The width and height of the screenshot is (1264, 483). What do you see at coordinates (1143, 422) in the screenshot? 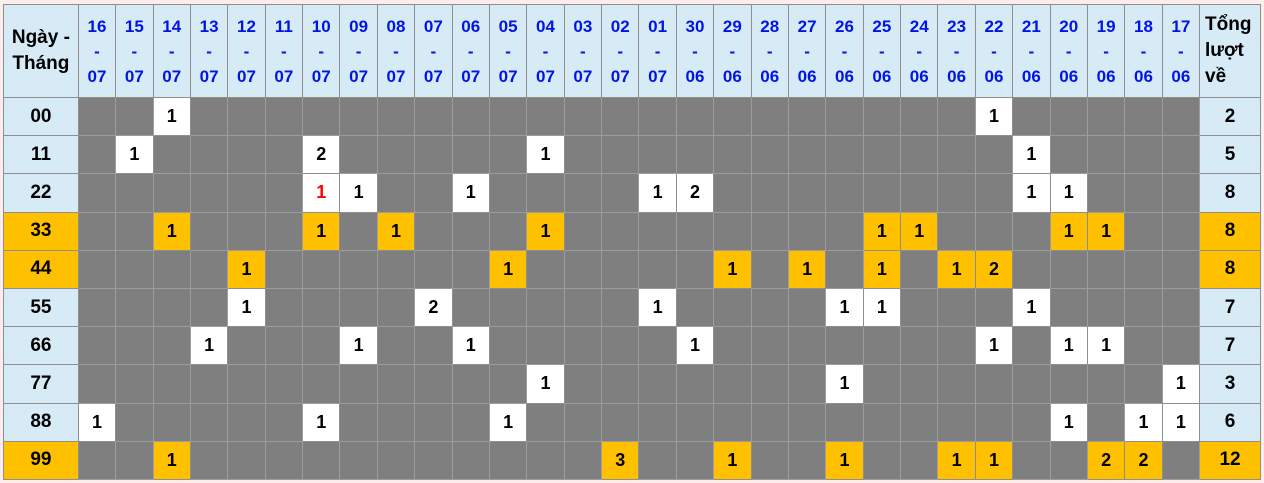
I see `cell-88-18-06: 1` at bounding box center [1143, 422].